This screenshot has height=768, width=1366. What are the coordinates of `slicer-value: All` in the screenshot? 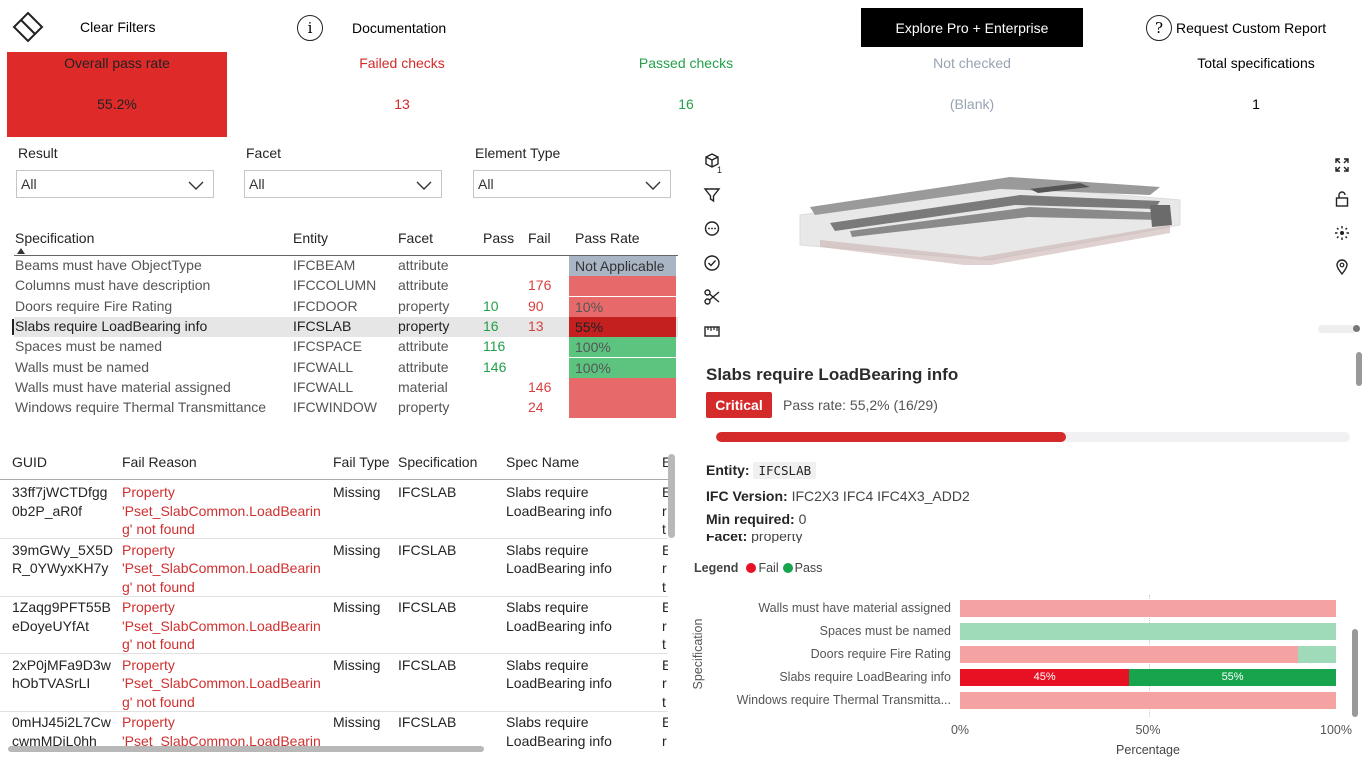 It's located at (486, 184).